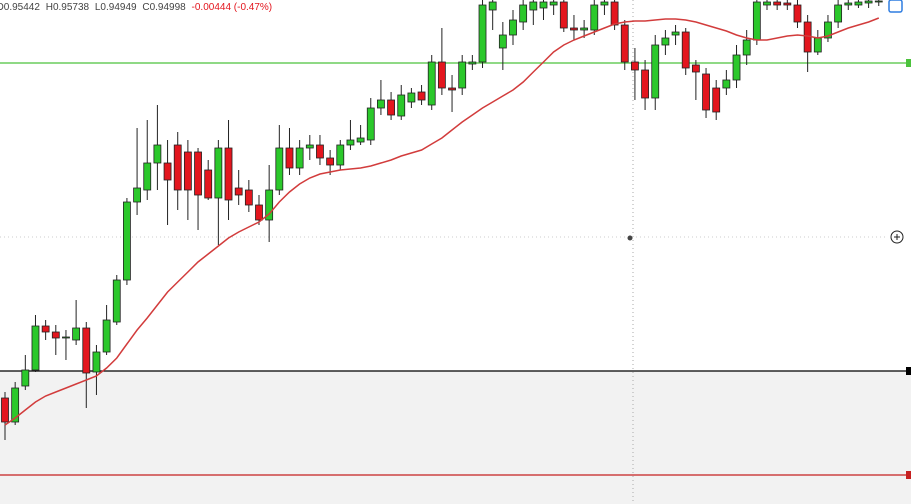 The height and width of the screenshot is (504, 911). What do you see at coordinates (630, 238) in the screenshot?
I see `crosshair-center` at bounding box center [630, 238].